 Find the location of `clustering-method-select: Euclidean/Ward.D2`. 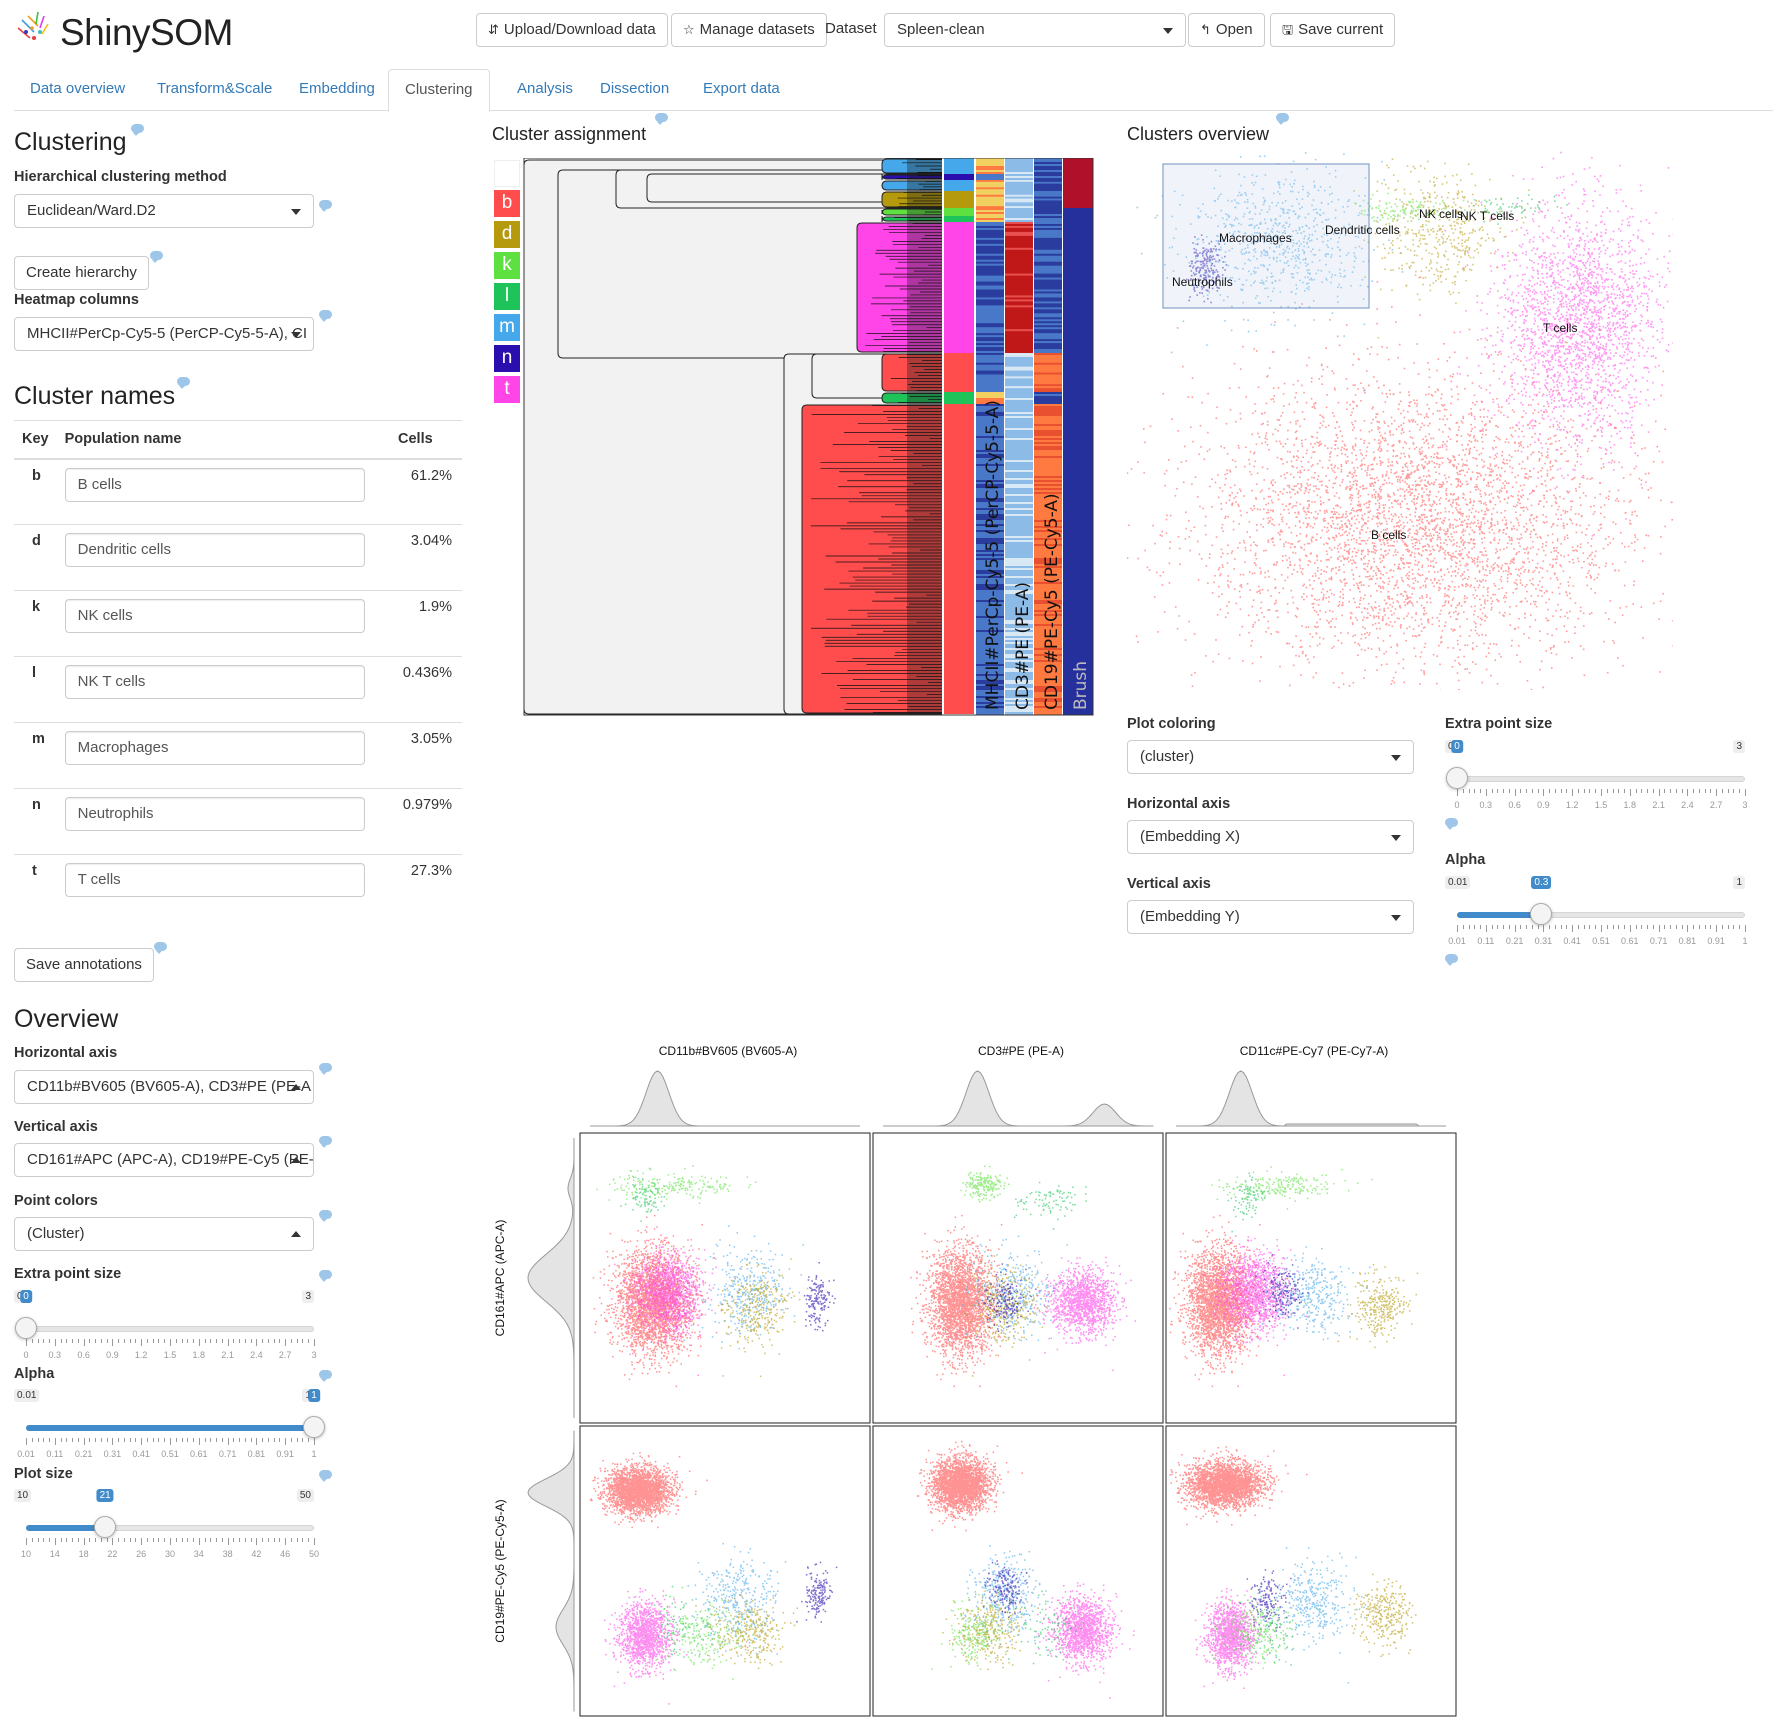

clustering-method-select: Euclidean/Ward.D2 is located at coordinates (164, 211).